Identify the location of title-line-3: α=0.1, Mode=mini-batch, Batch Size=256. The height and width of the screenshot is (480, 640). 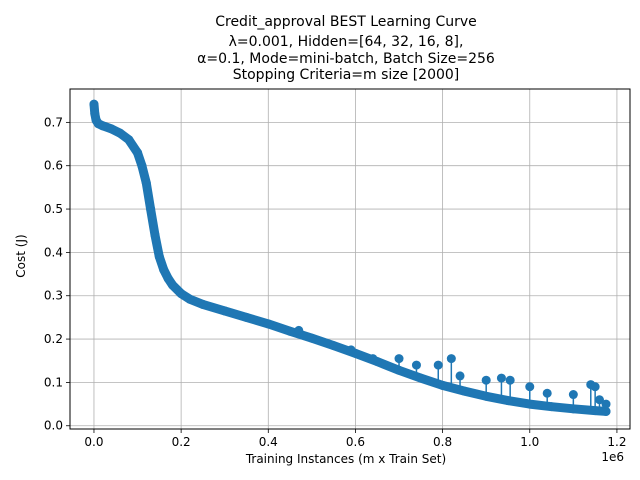
(346, 59).